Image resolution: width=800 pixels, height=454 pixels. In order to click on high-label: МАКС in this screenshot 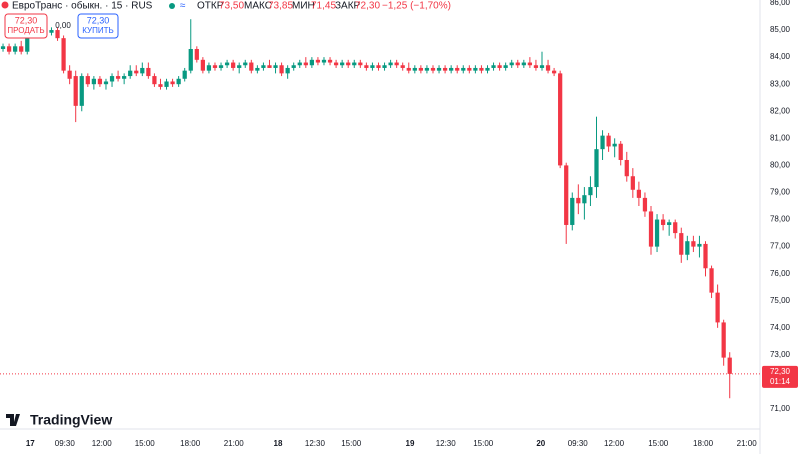, I will do `click(258, 6)`.